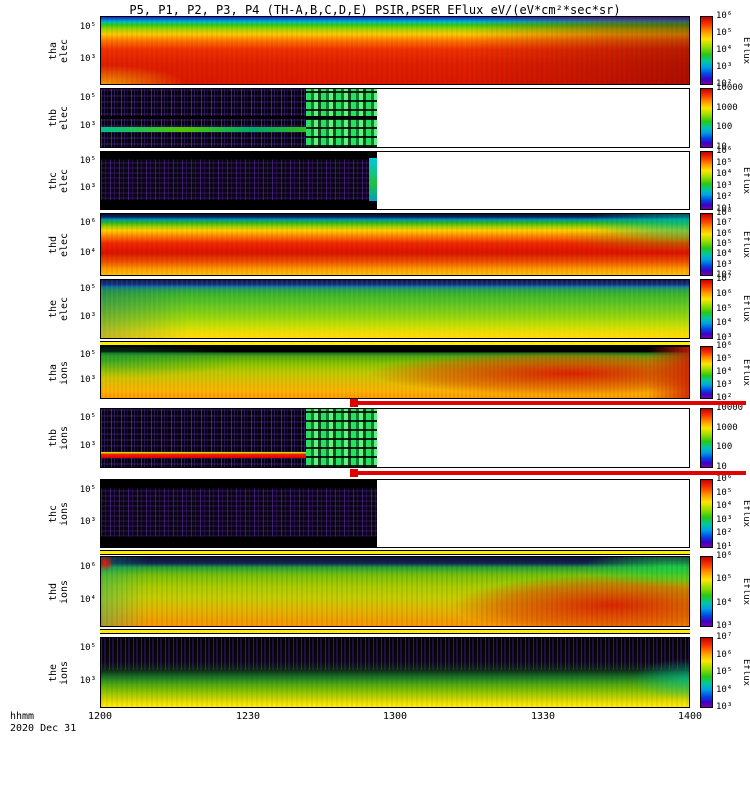 The width and height of the screenshot is (750, 800). I want to click on panel-thb-elec: thb elec 10⁵ 10³ 10000 1000 100 10, so click(375, 118).